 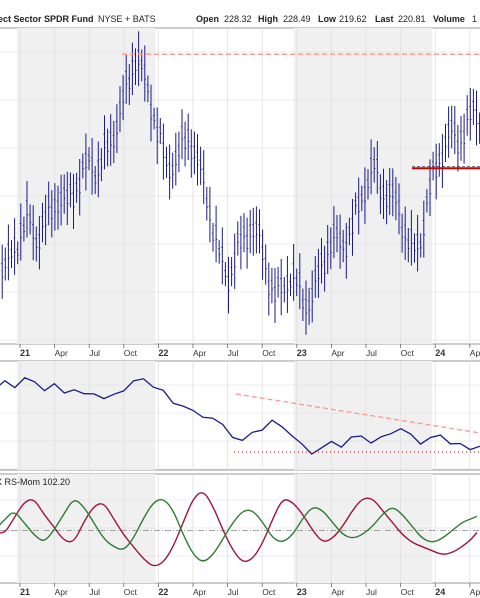 I want to click on open-label: Open, so click(x=207, y=19).